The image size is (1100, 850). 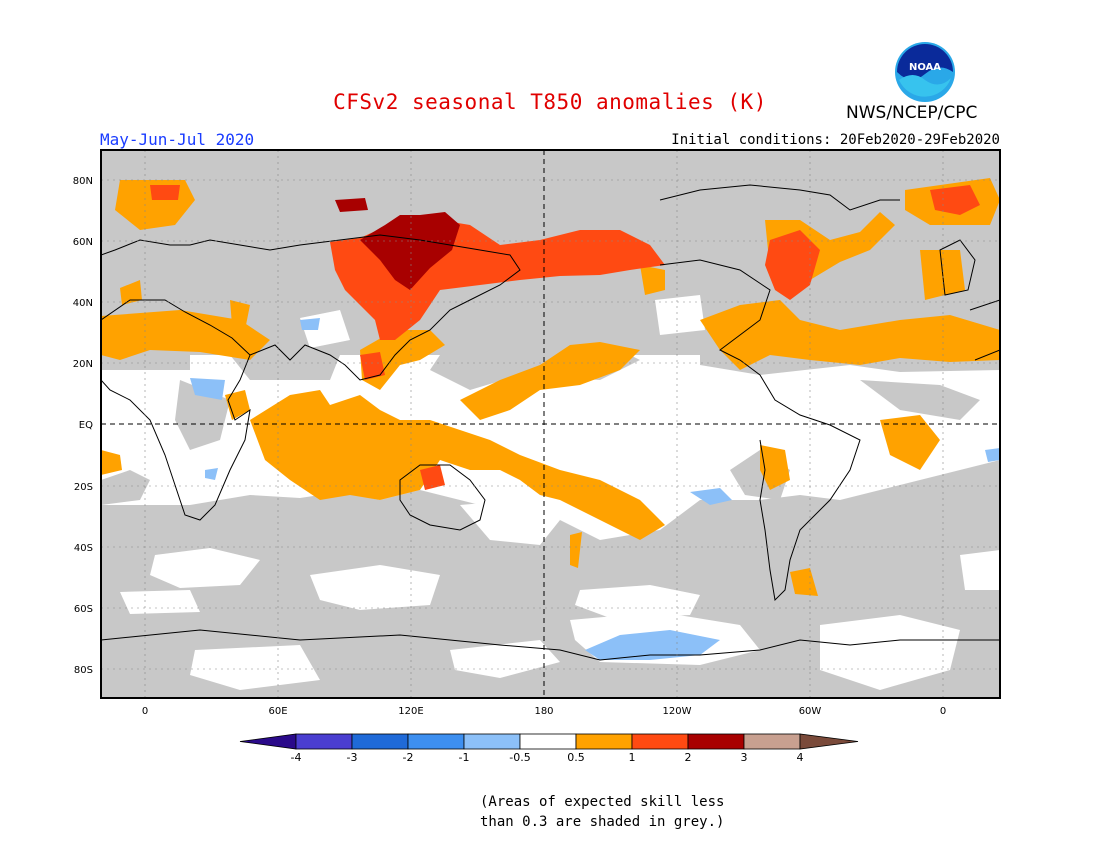 I want to click on colorbar-label: 0.5, so click(x=576, y=757).